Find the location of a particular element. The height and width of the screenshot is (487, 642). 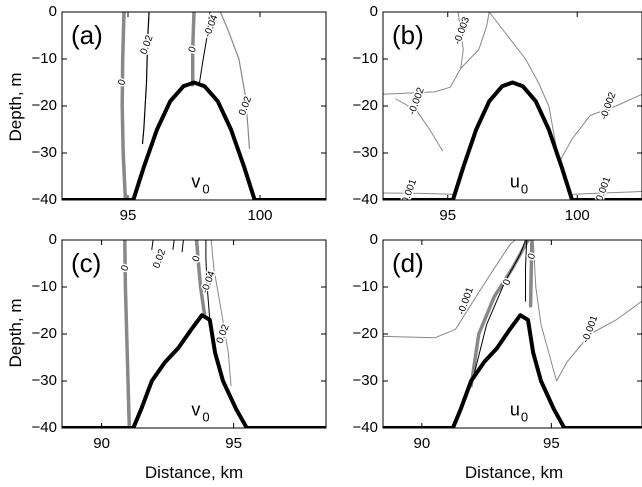

x-axis-label-left: Distance, km is located at coordinates (194, 472).